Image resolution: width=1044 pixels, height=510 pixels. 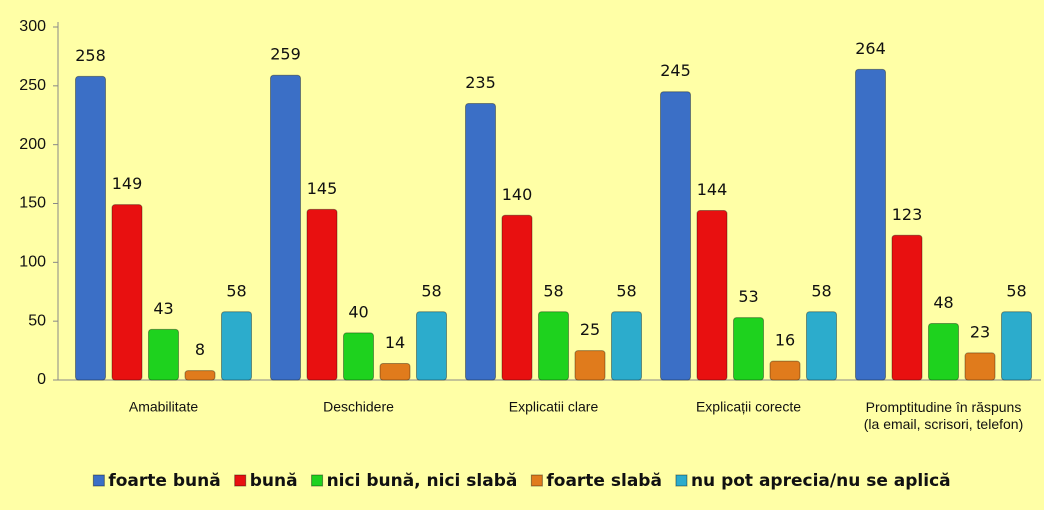 What do you see at coordinates (164, 481) in the screenshot?
I see `legend-label: foarte bună` at bounding box center [164, 481].